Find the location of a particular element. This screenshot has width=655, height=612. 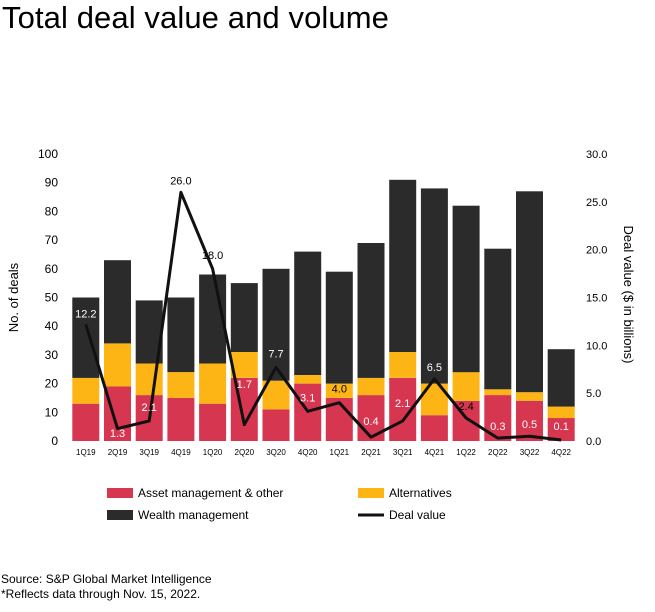

deal-value-label: 0.3 is located at coordinates (497, 427).